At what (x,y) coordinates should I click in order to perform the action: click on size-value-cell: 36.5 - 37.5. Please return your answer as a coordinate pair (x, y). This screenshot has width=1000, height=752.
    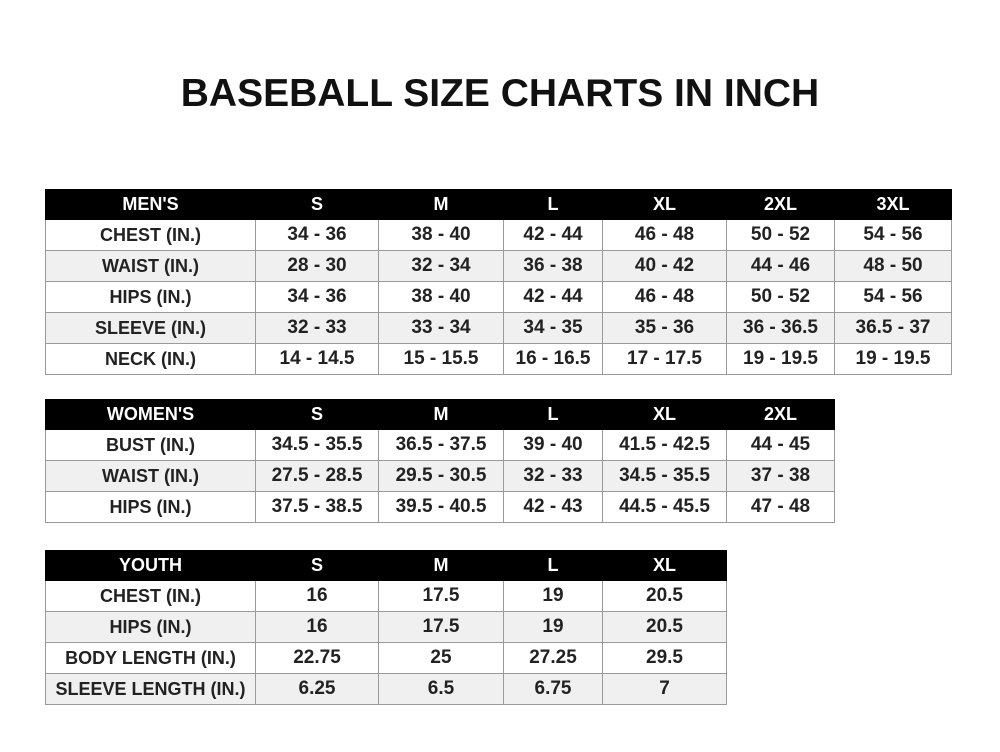
    Looking at the image, I should click on (441, 445).